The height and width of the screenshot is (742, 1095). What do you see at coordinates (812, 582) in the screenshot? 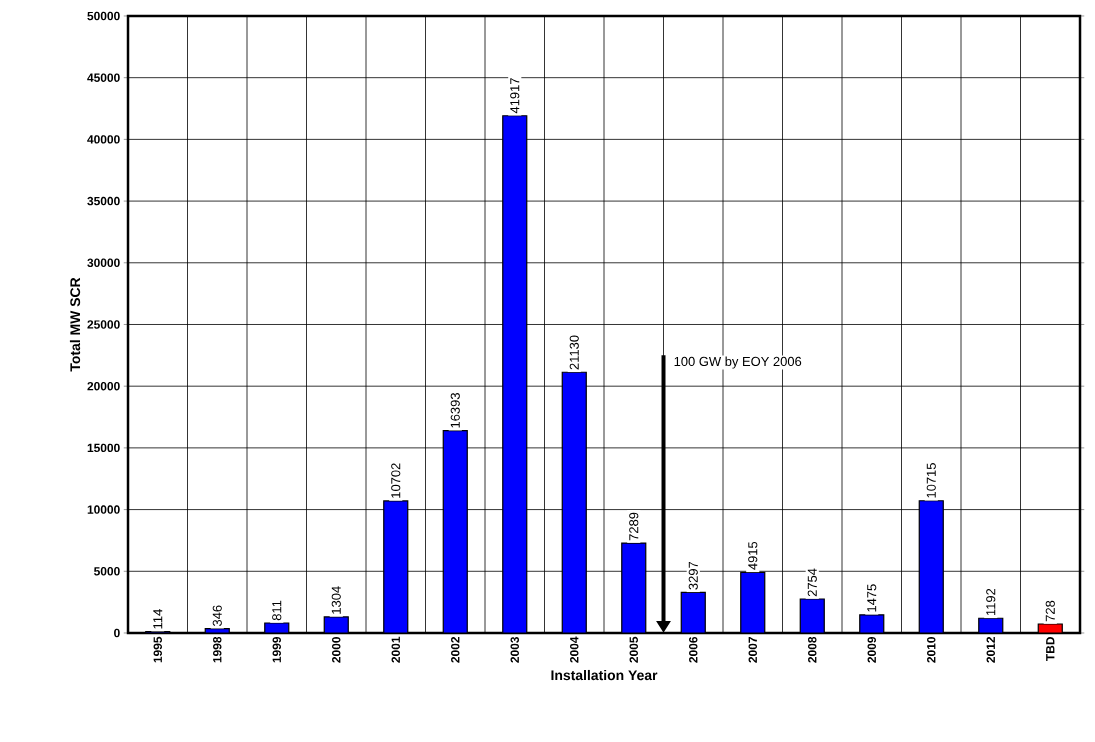
I see `data-label: 2754` at bounding box center [812, 582].